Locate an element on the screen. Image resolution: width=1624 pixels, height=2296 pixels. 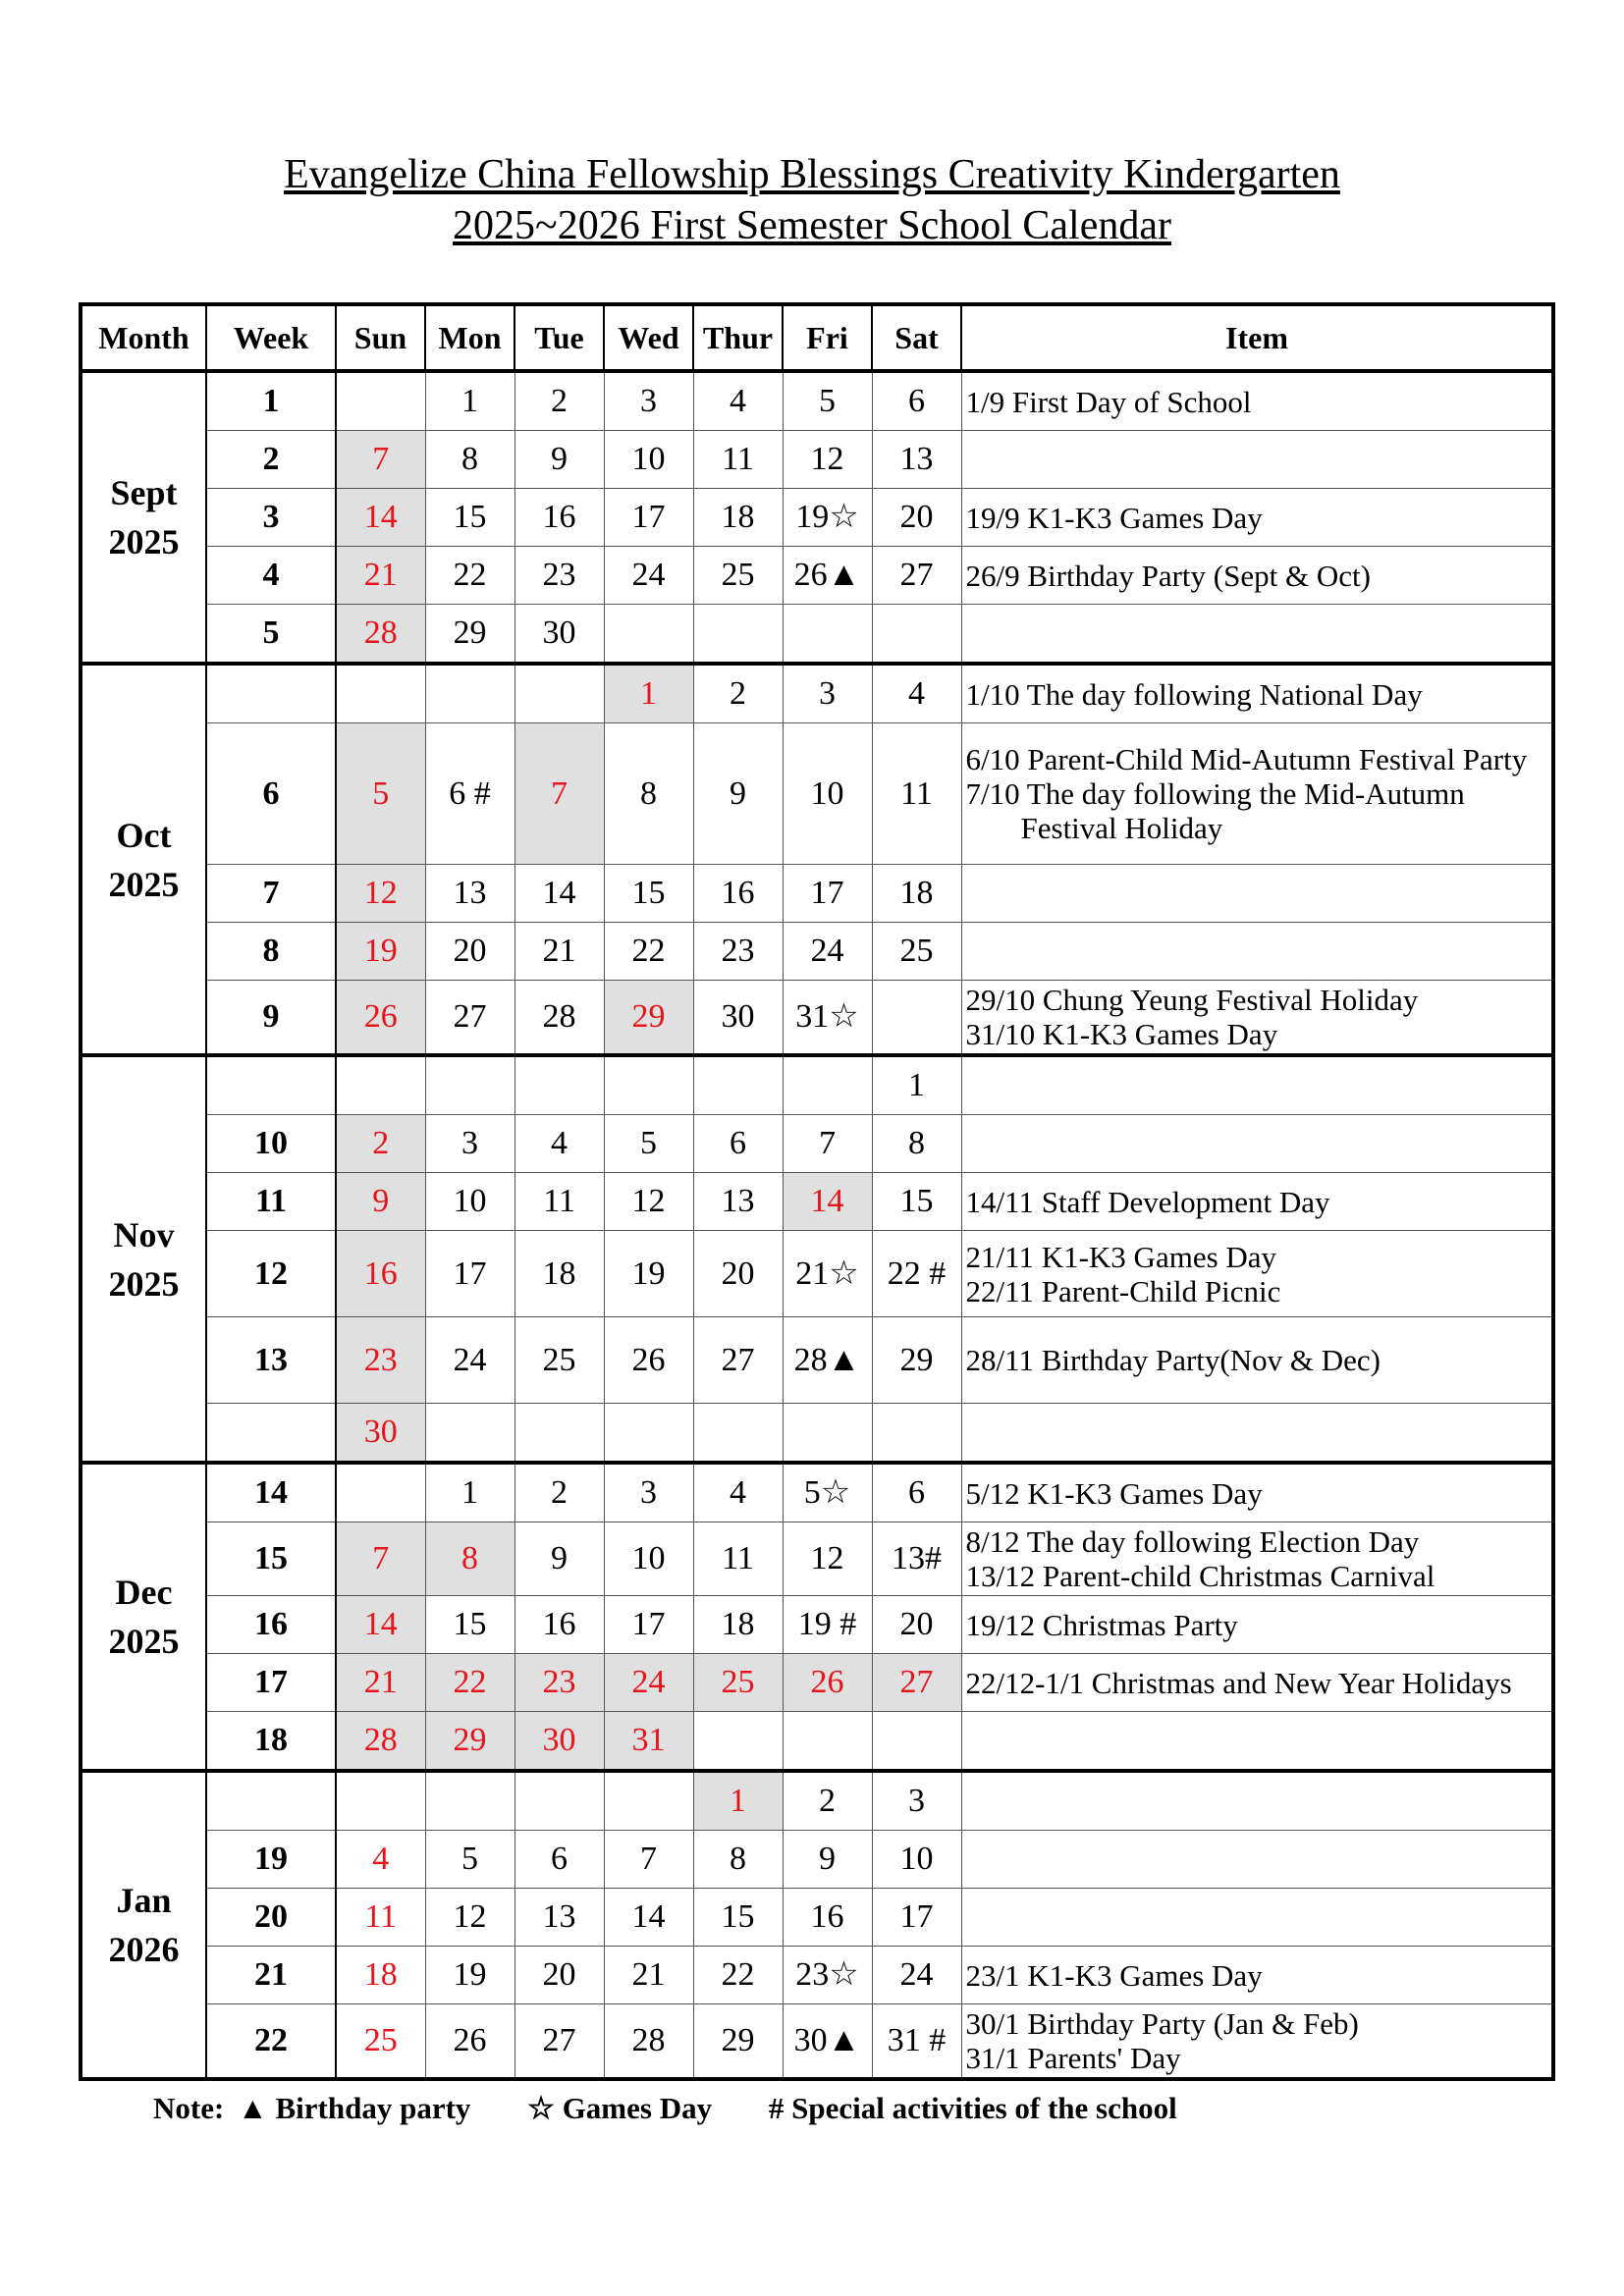
date-cell: 16 is located at coordinates (559, 517).